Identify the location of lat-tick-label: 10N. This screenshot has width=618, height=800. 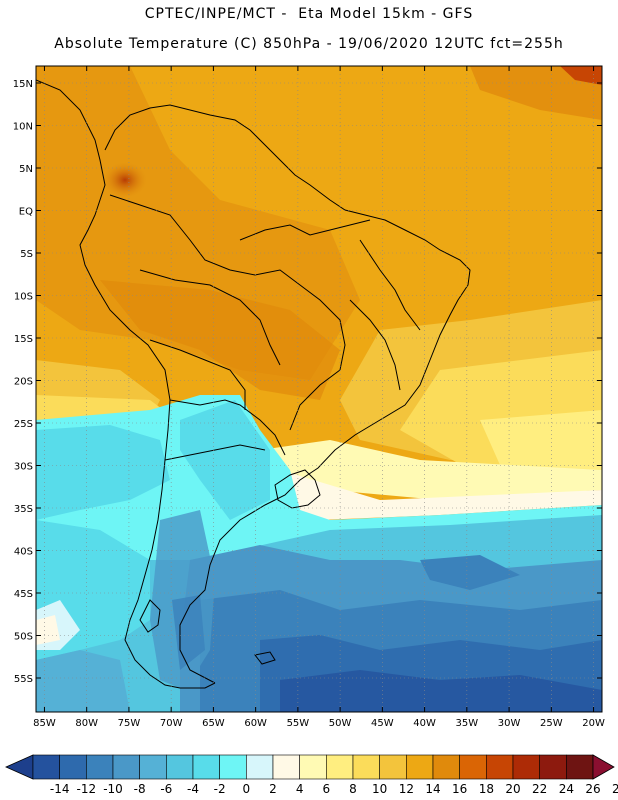
(23, 127).